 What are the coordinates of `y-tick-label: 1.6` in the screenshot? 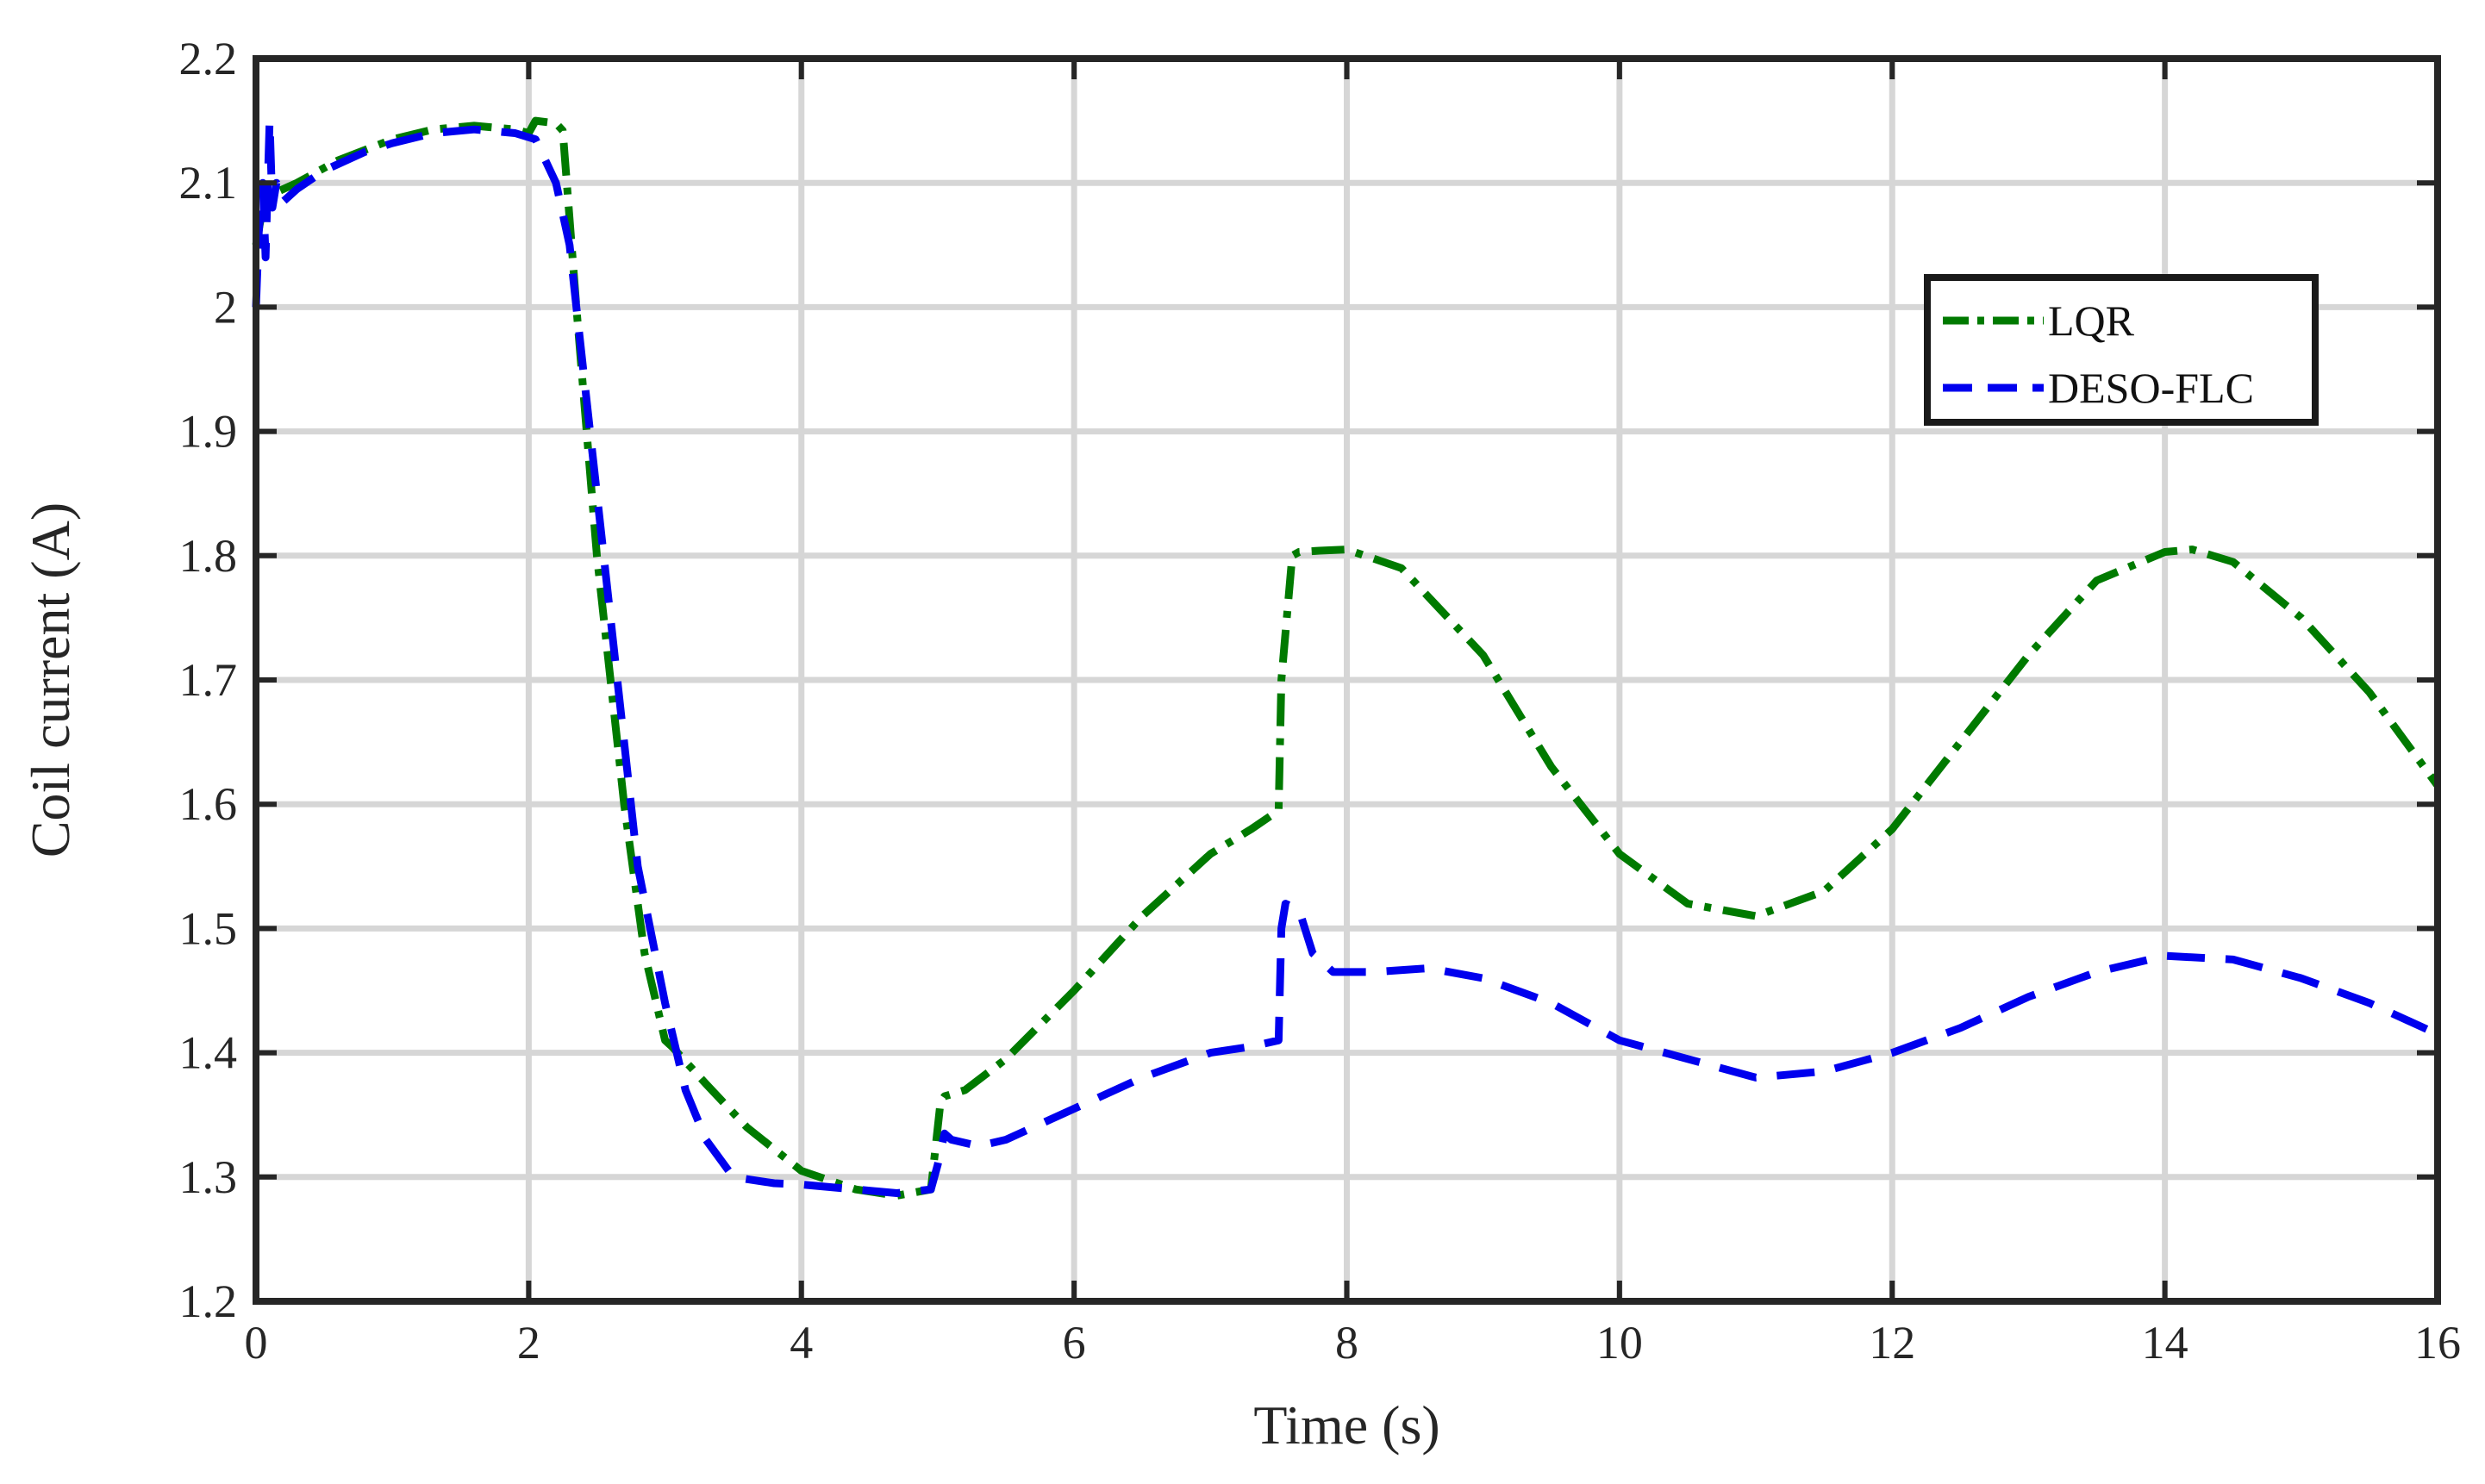 It's located at (209, 804).